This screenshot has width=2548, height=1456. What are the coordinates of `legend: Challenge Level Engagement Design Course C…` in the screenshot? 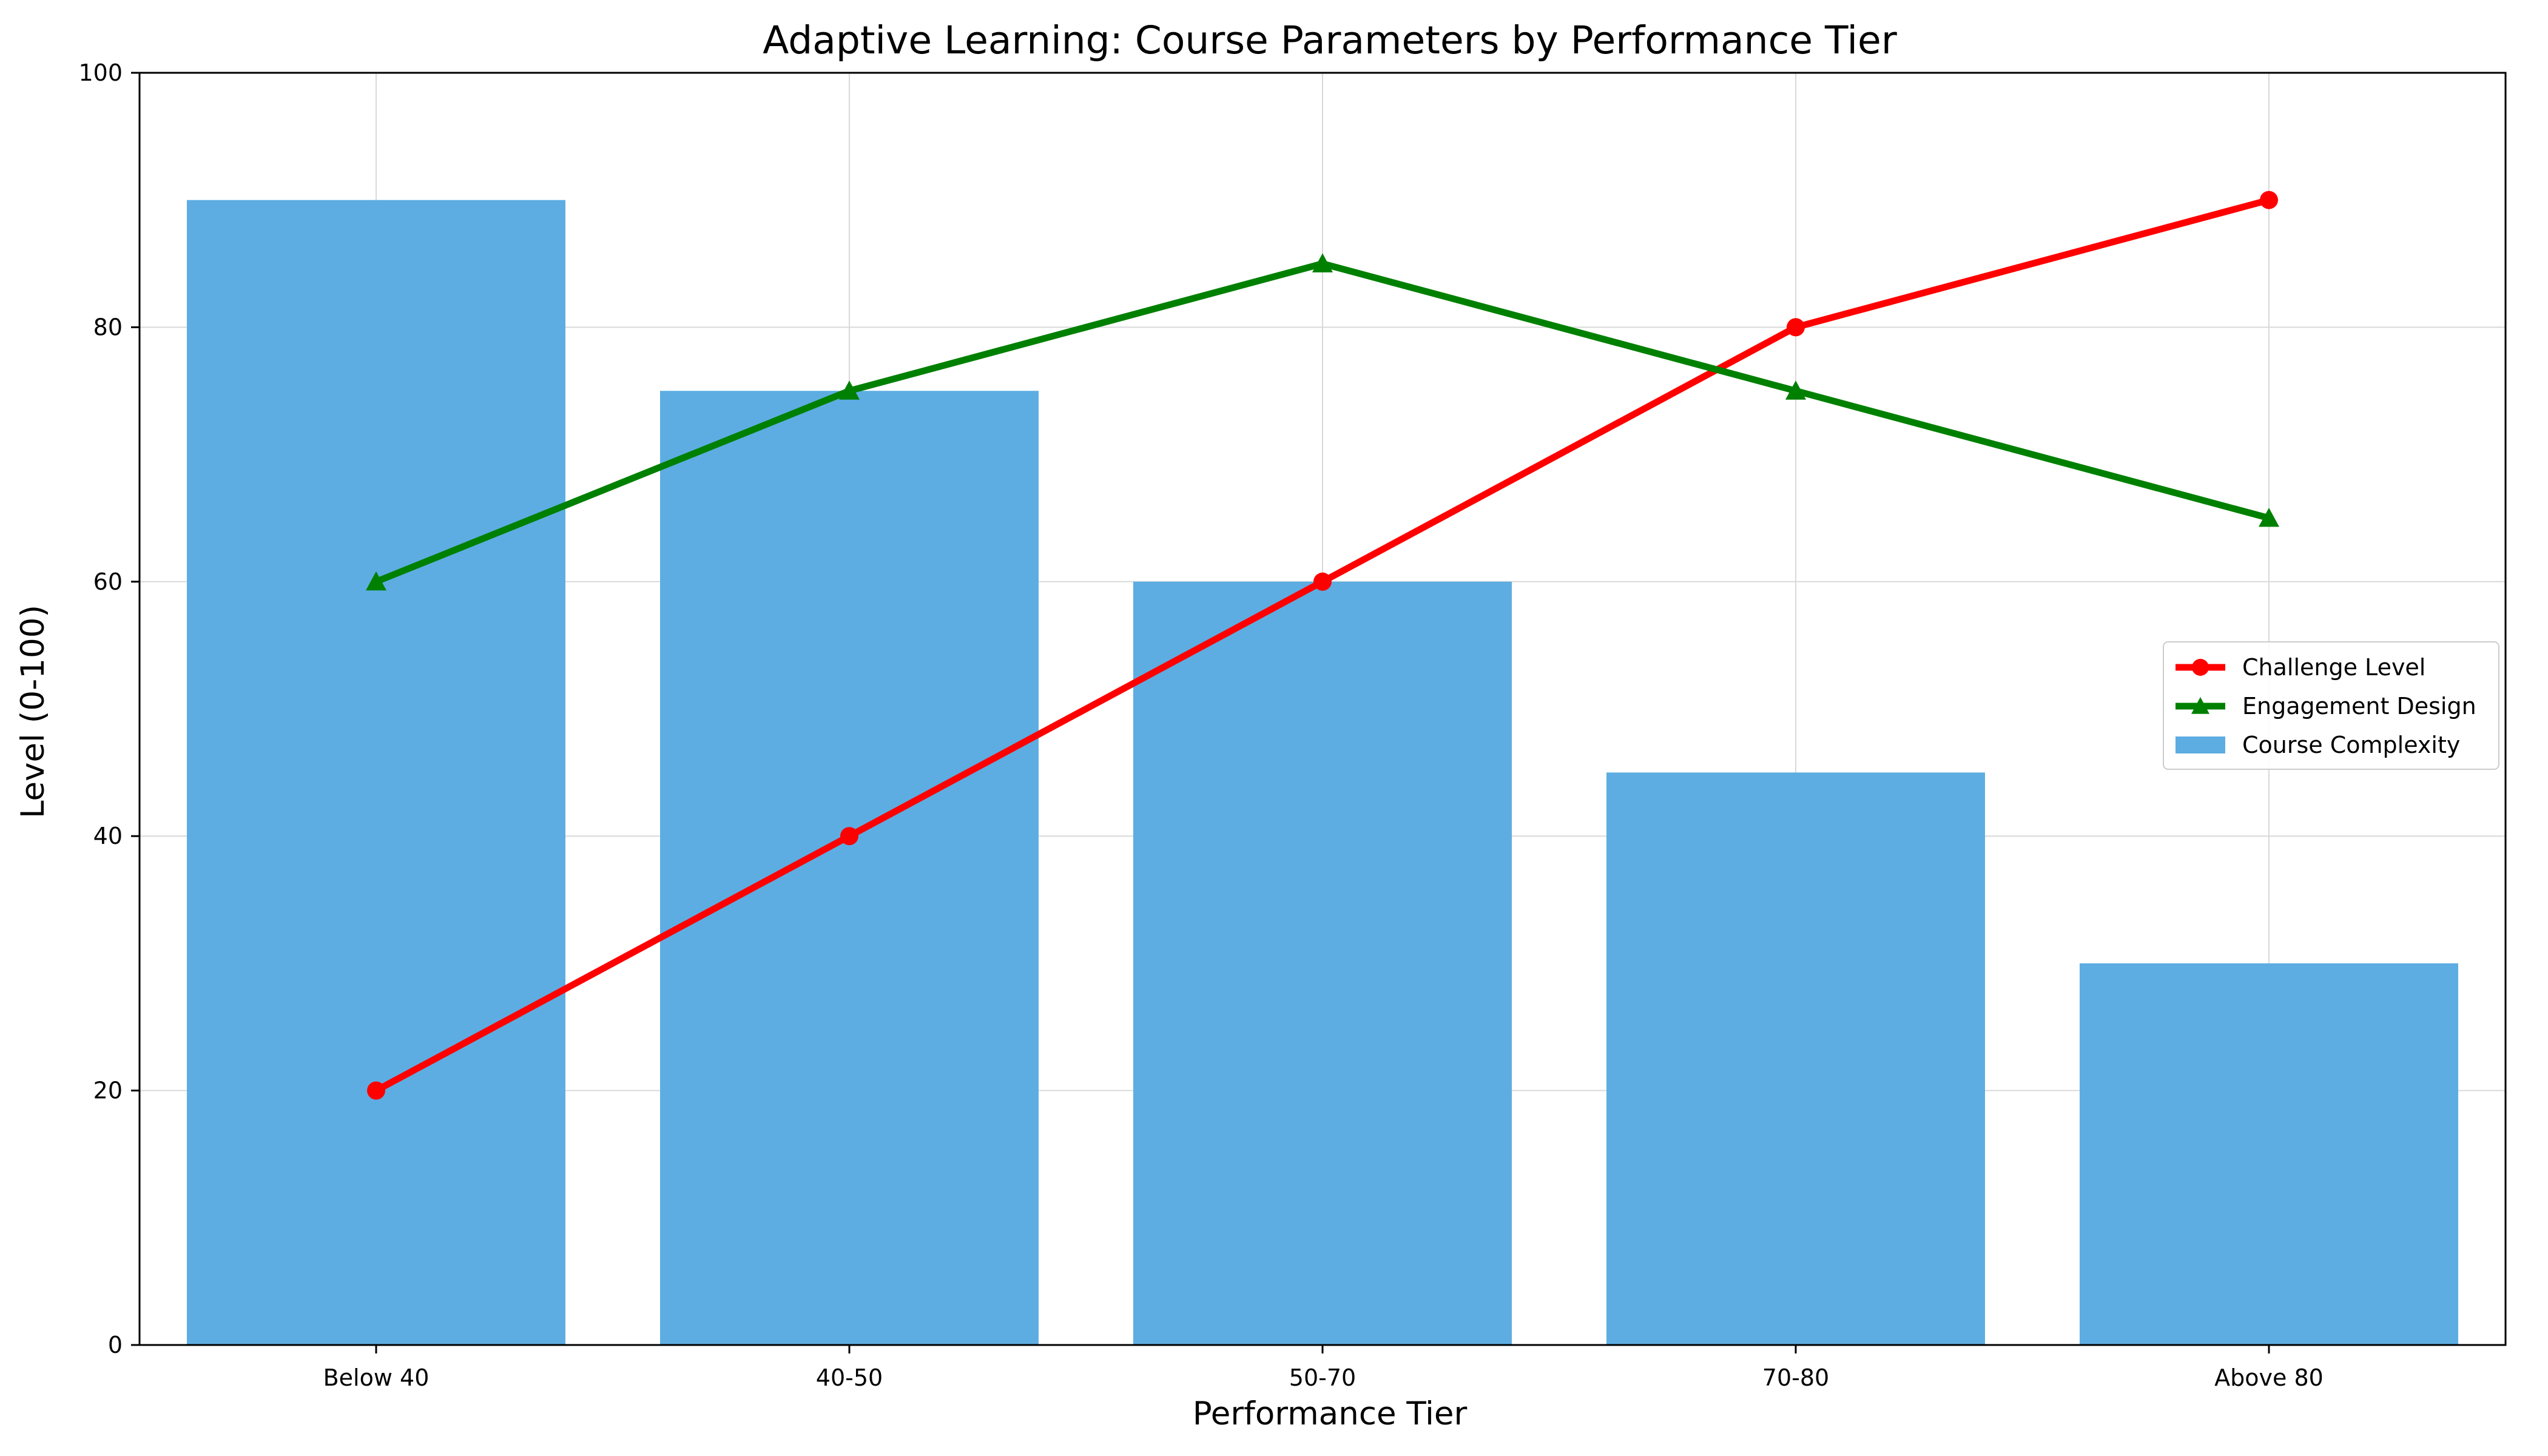 It's located at (2331, 705).